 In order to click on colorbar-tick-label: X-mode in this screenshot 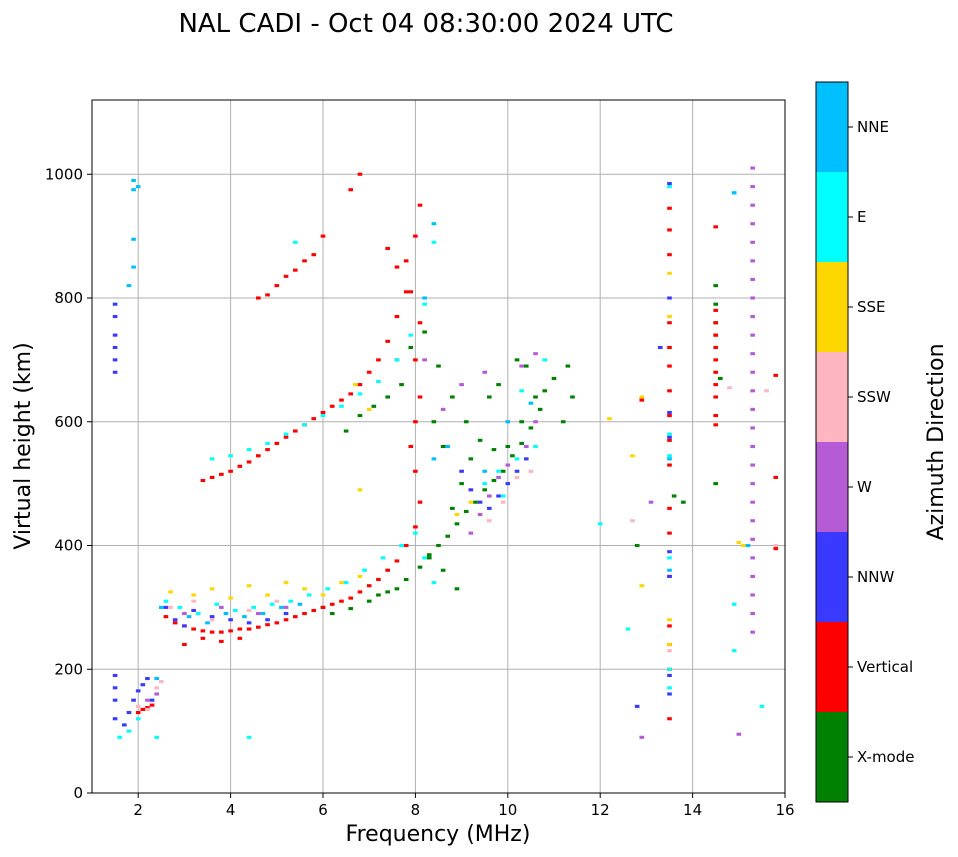, I will do `click(885, 757)`.